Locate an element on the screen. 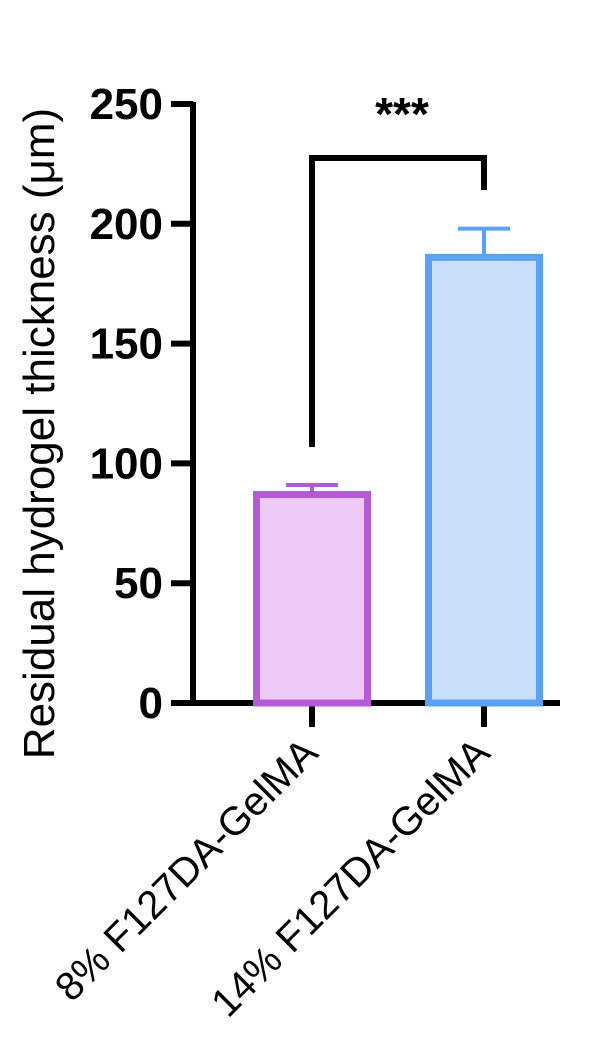  y-tick-label: 150 is located at coordinates (126, 344).